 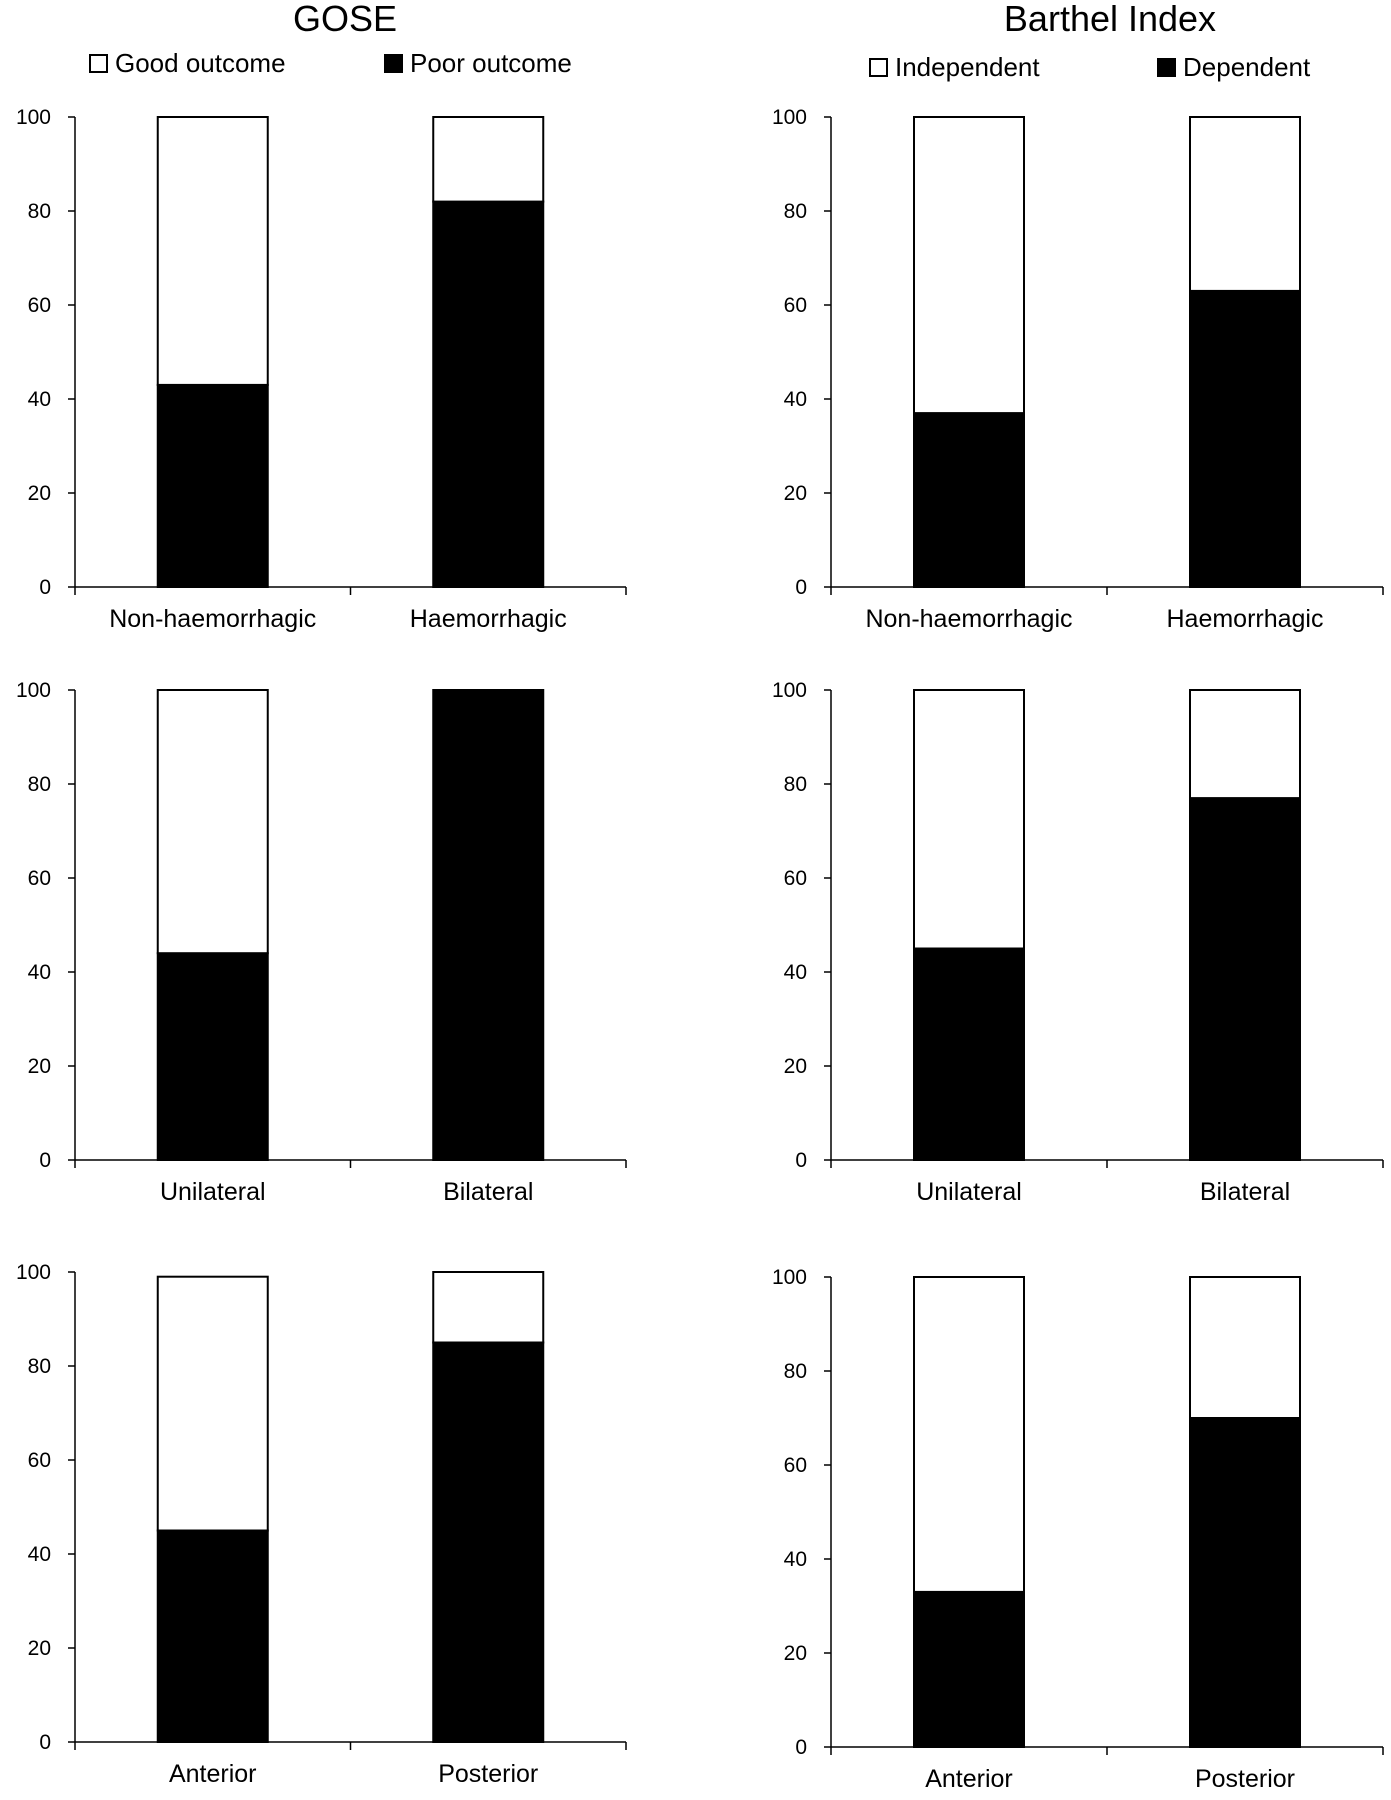 I want to click on legend-label: Good outcome, so click(x=200, y=63).